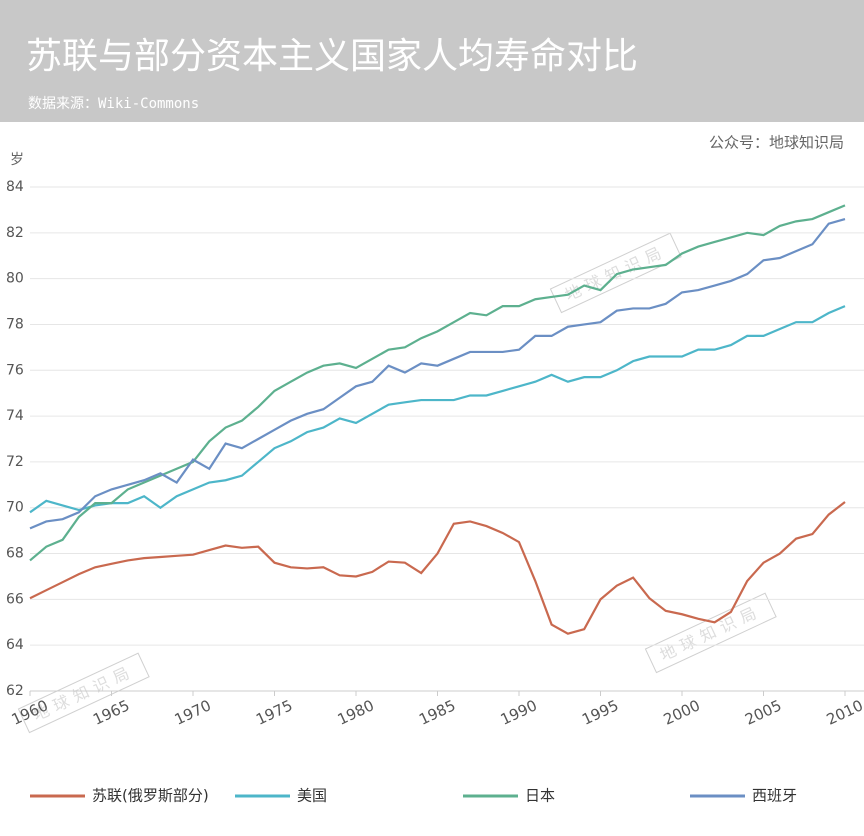  What do you see at coordinates (15, 279) in the screenshot?
I see `y-tick-label: 80` at bounding box center [15, 279].